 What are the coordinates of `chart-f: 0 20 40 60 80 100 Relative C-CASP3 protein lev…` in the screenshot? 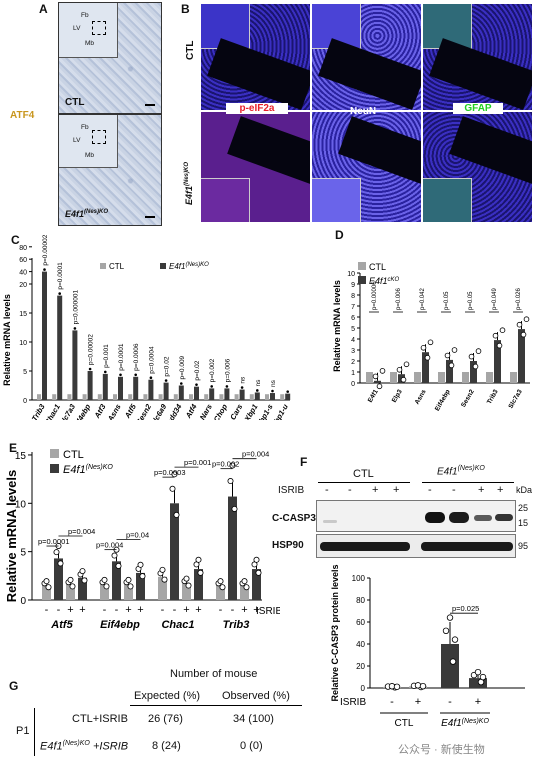 It's located at (427, 646).